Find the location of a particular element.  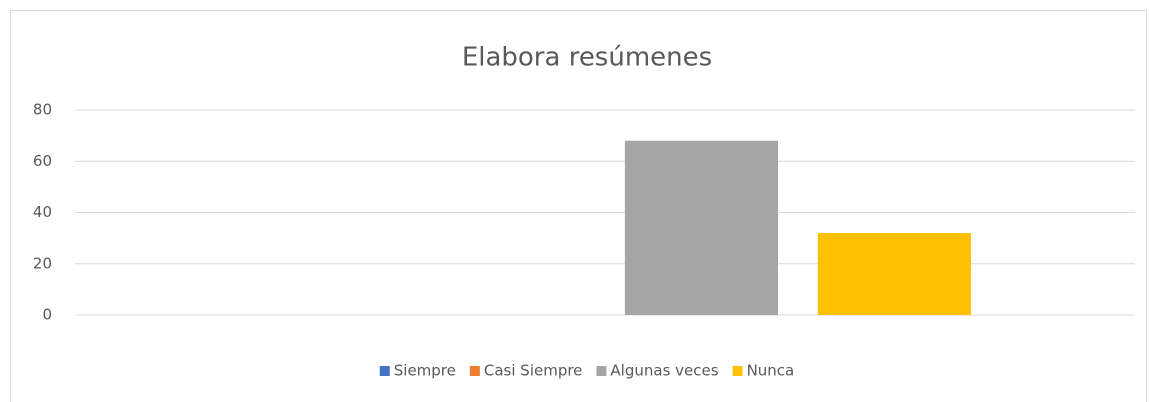

y-tick-label: 60 is located at coordinates (42, 161).